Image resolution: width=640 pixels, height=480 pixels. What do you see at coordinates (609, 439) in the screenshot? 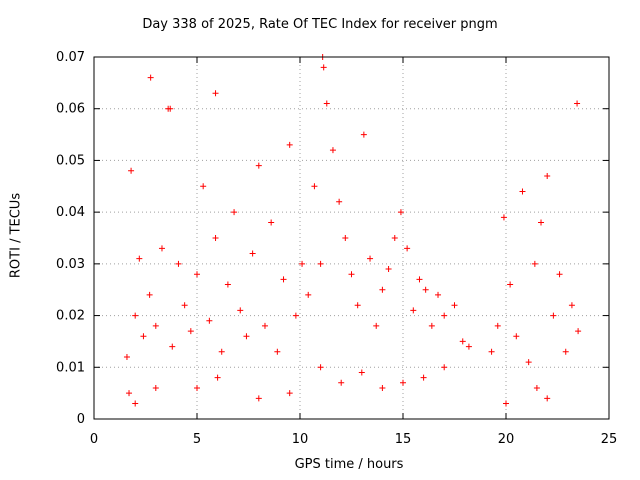
I see `x-tick-label: 25` at bounding box center [609, 439].